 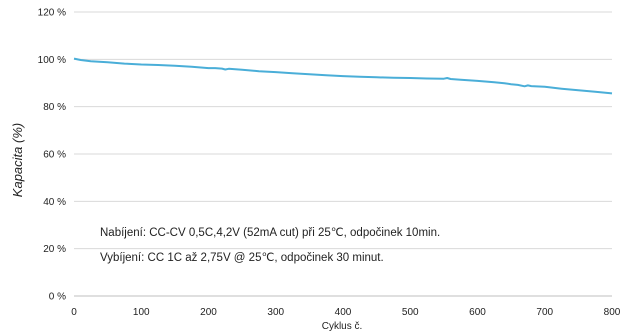 What do you see at coordinates (208, 312) in the screenshot?
I see `x-tick-label: 200` at bounding box center [208, 312].